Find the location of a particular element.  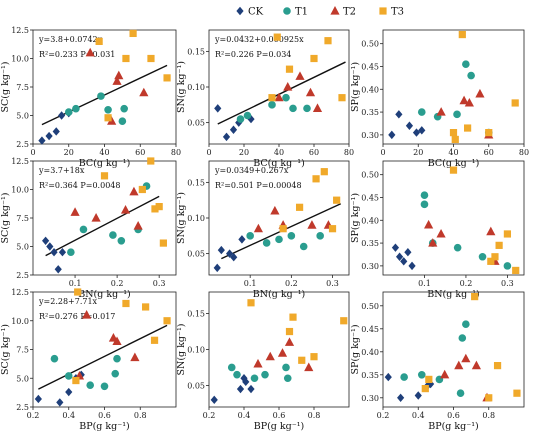

x-tick-label: 60 is located at coordinates (489, 152).